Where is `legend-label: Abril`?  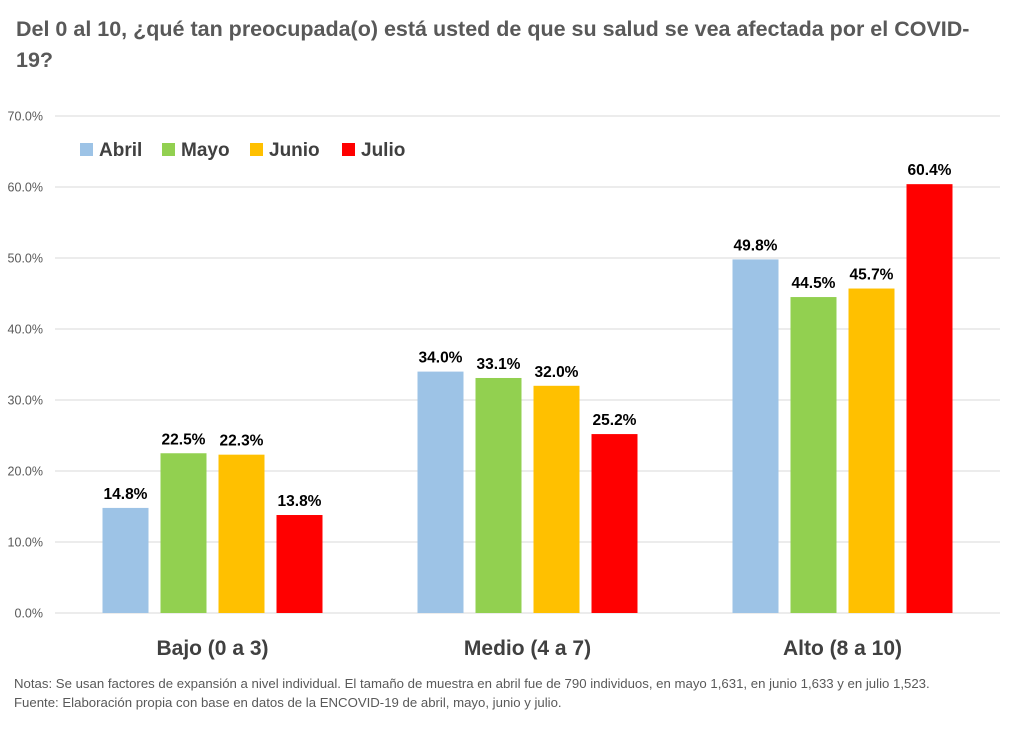
legend-label: Abril is located at coordinates (120, 150).